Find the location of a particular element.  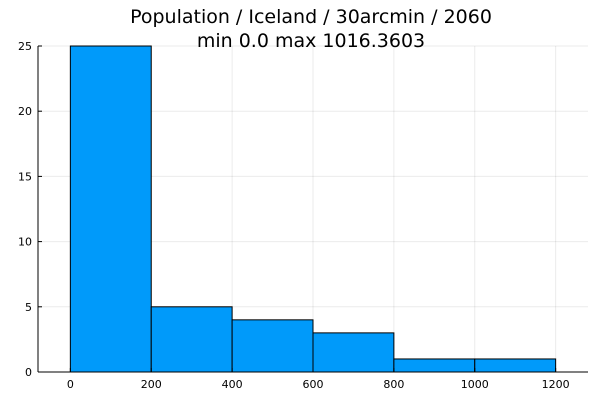

y-axis-ticks: 0 5 10 15 20 25 is located at coordinates (30, 209).